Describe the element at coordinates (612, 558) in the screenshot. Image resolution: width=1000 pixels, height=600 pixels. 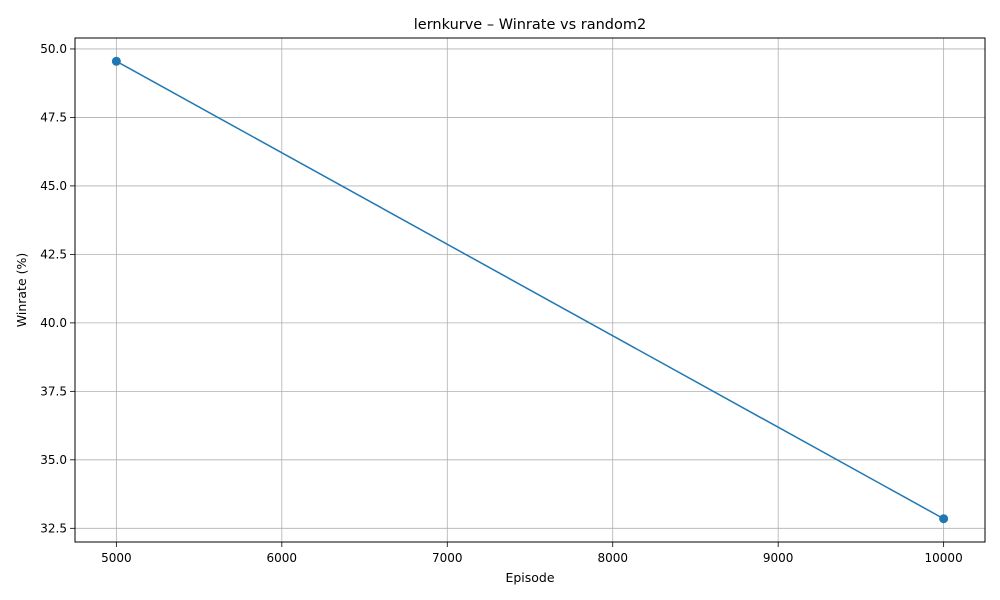
I see `x-tick-label: 8000` at that location.